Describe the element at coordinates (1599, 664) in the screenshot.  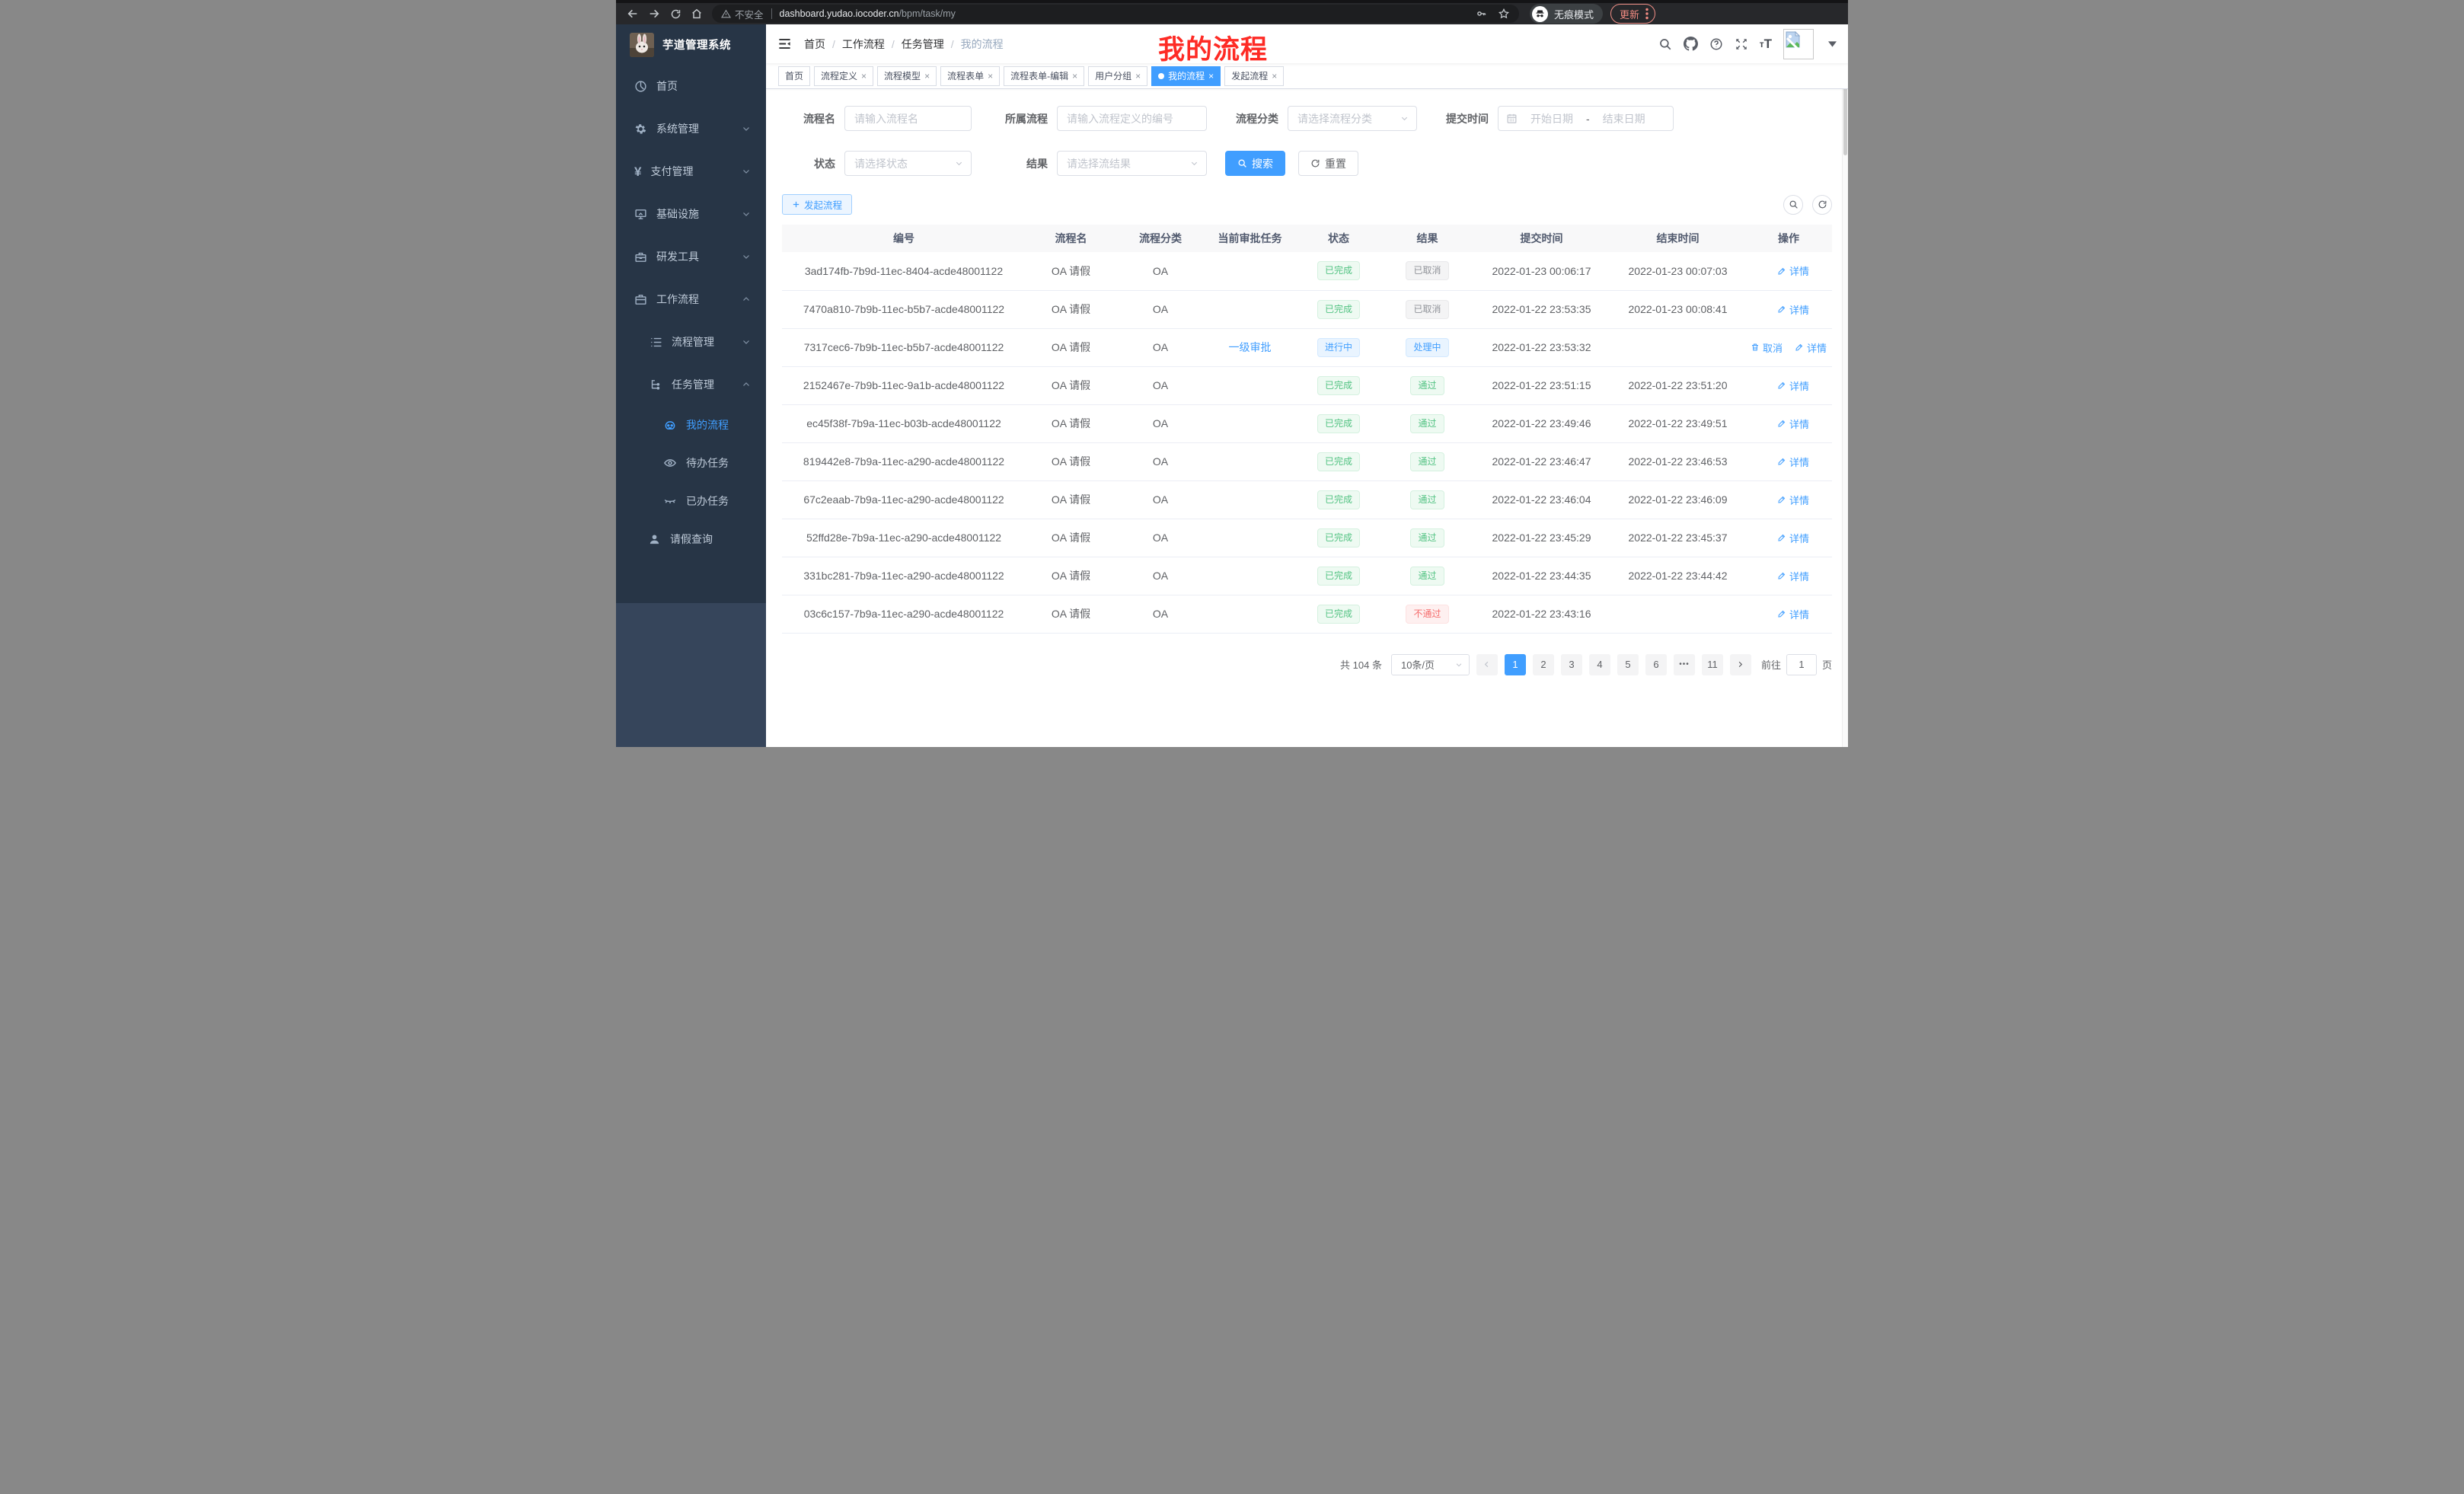
I see `page-button: 4` at that location.